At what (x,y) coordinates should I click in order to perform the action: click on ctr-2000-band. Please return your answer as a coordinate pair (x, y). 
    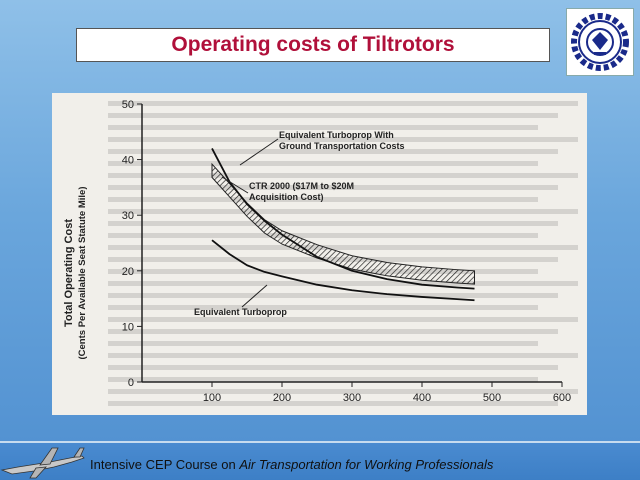
    Looking at the image, I should click on (343, 223).